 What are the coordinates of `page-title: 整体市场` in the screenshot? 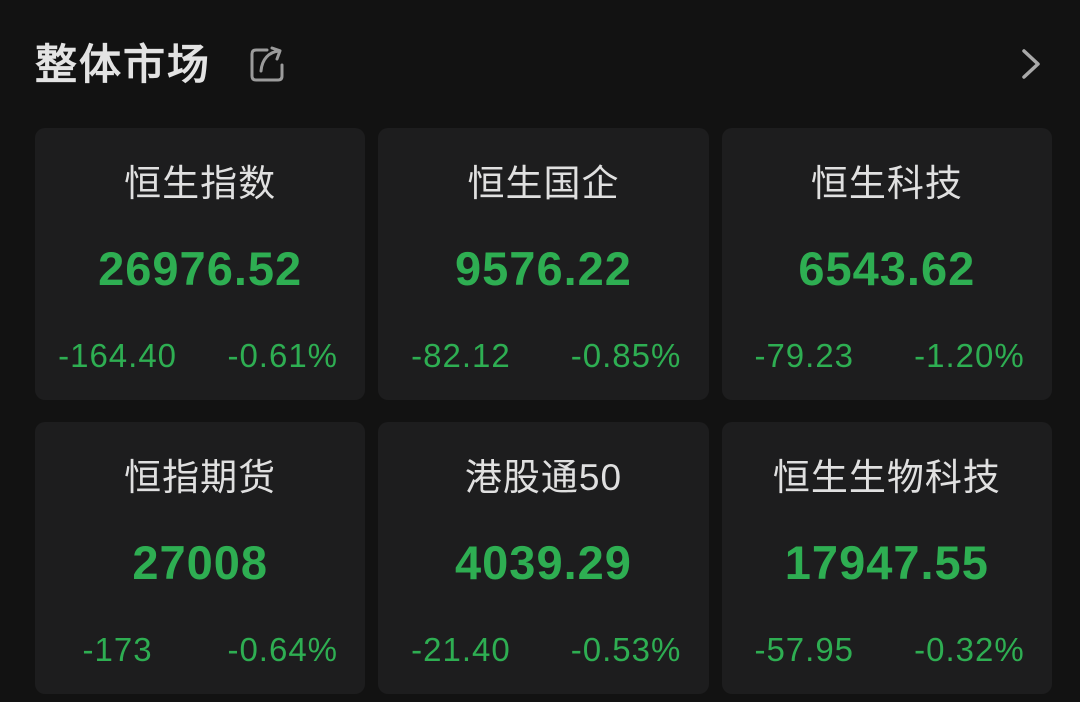 It's located at (123, 64).